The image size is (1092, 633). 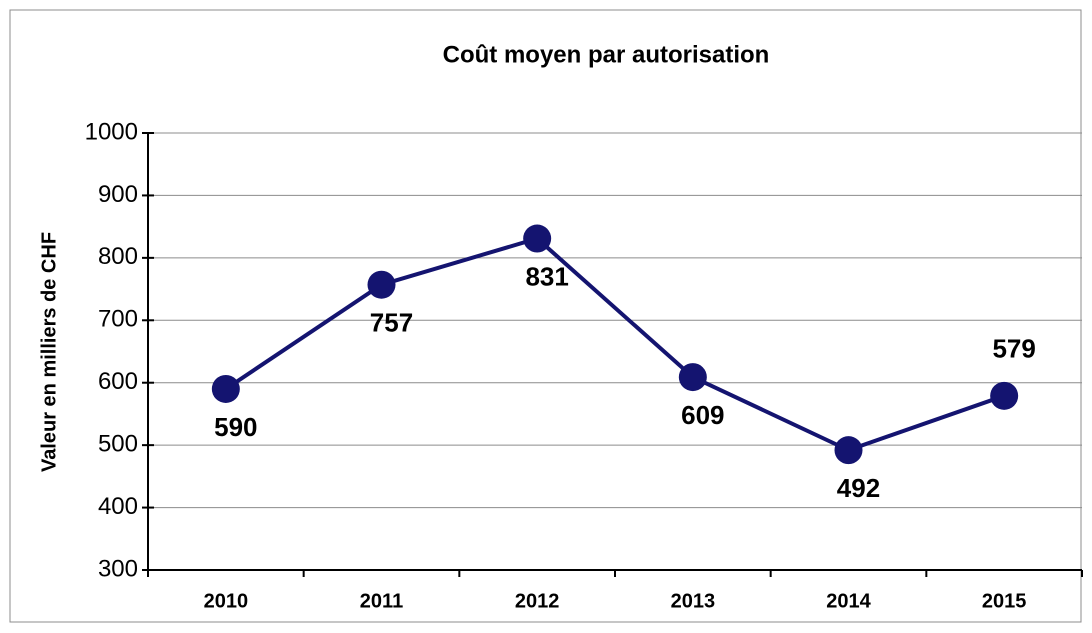 What do you see at coordinates (111, 131) in the screenshot?
I see `y-tick-label: 1000` at bounding box center [111, 131].